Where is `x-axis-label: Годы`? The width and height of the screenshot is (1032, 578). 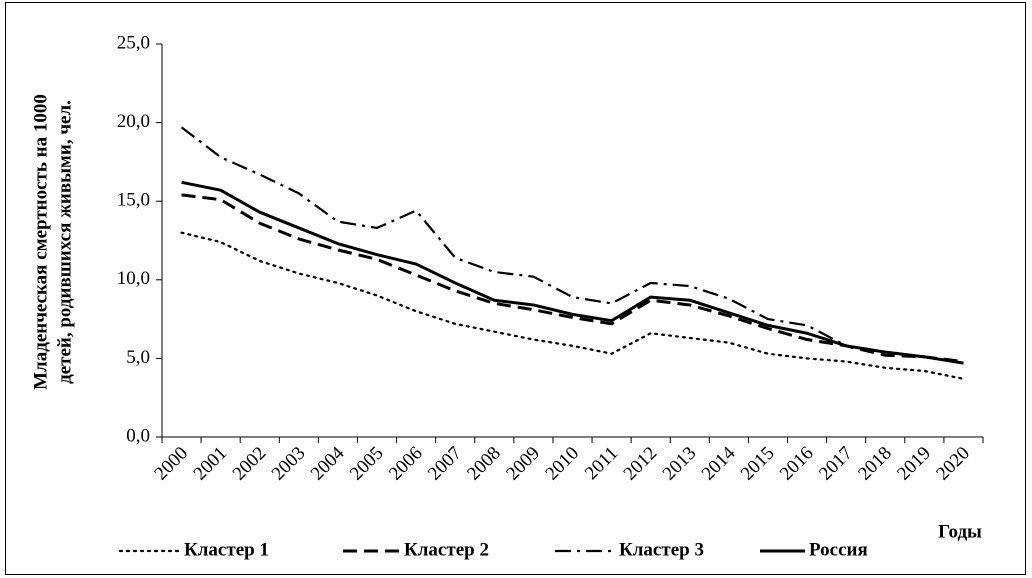 x-axis-label: Годы is located at coordinates (960, 531).